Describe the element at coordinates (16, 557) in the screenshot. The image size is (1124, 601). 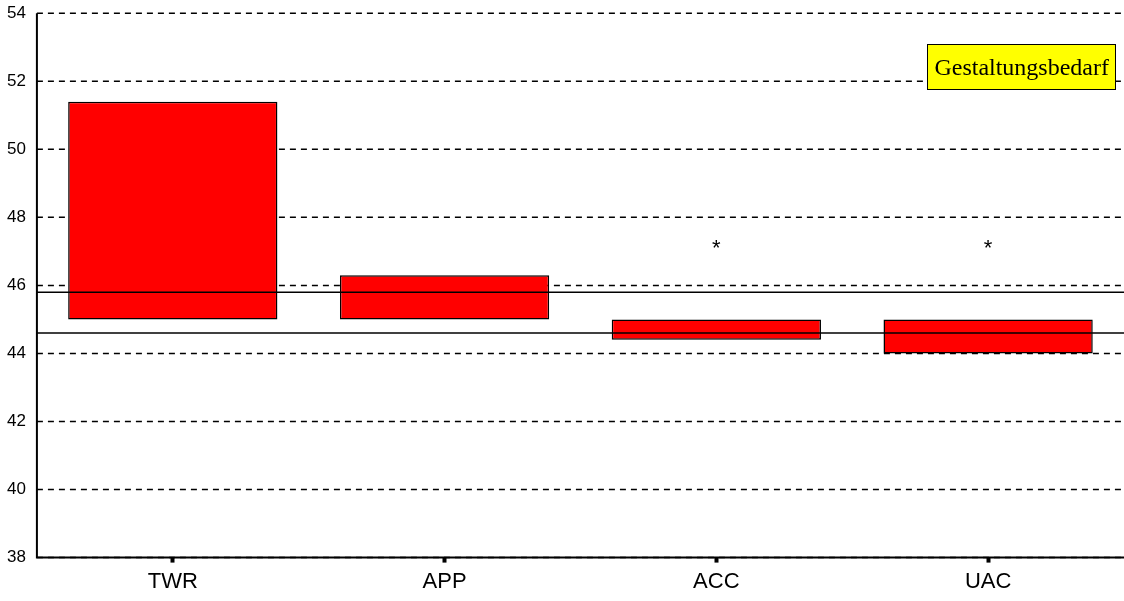
I see `y-tick-label: 38` at that location.